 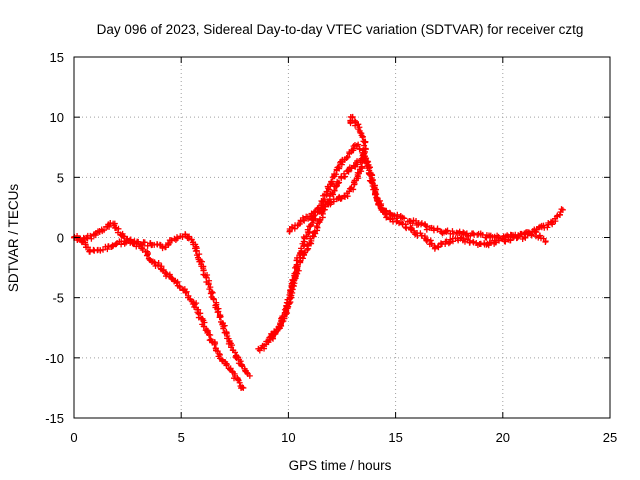 What do you see at coordinates (54, 358) in the screenshot?
I see `y-tick-label: -10` at bounding box center [54, 358].